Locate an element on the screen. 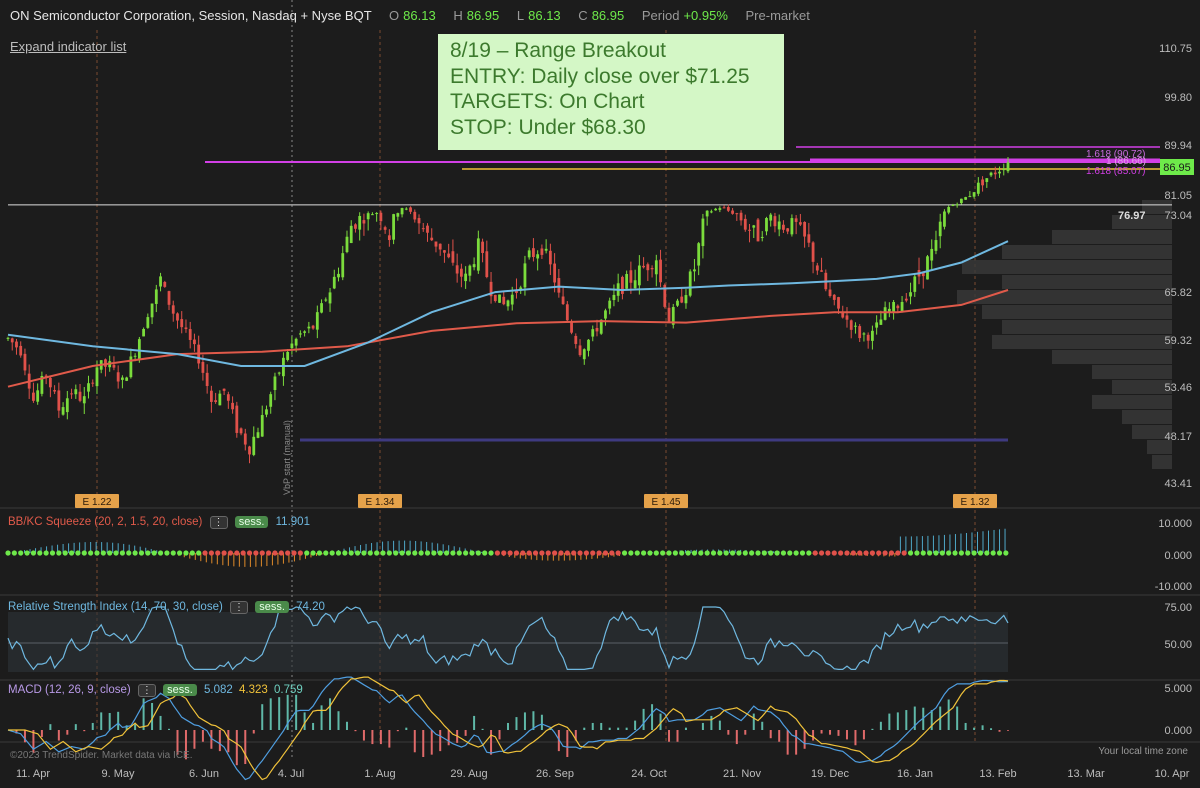 This screenshot has width=1200, height=788. rsi-line is located at coordinates (508, 638).